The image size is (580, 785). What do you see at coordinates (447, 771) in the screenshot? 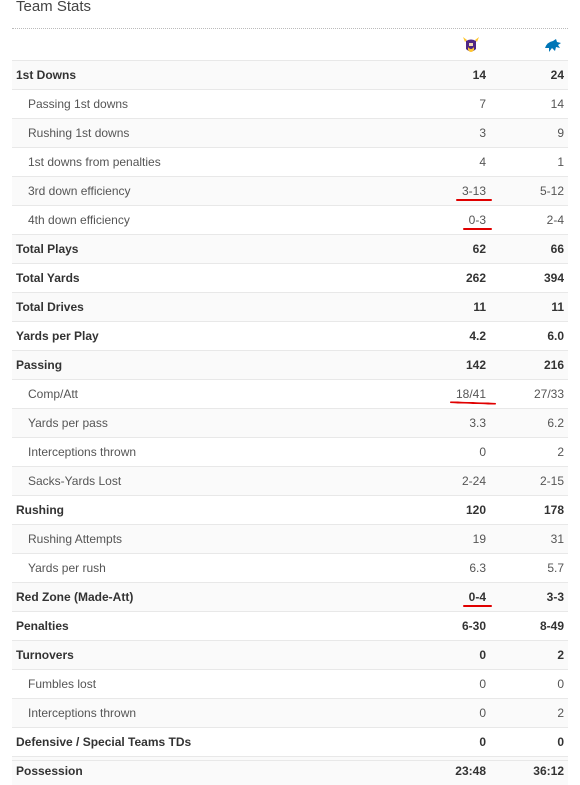
I see `vikings-value-cell: 23:48` at bounding box center [447, 771].